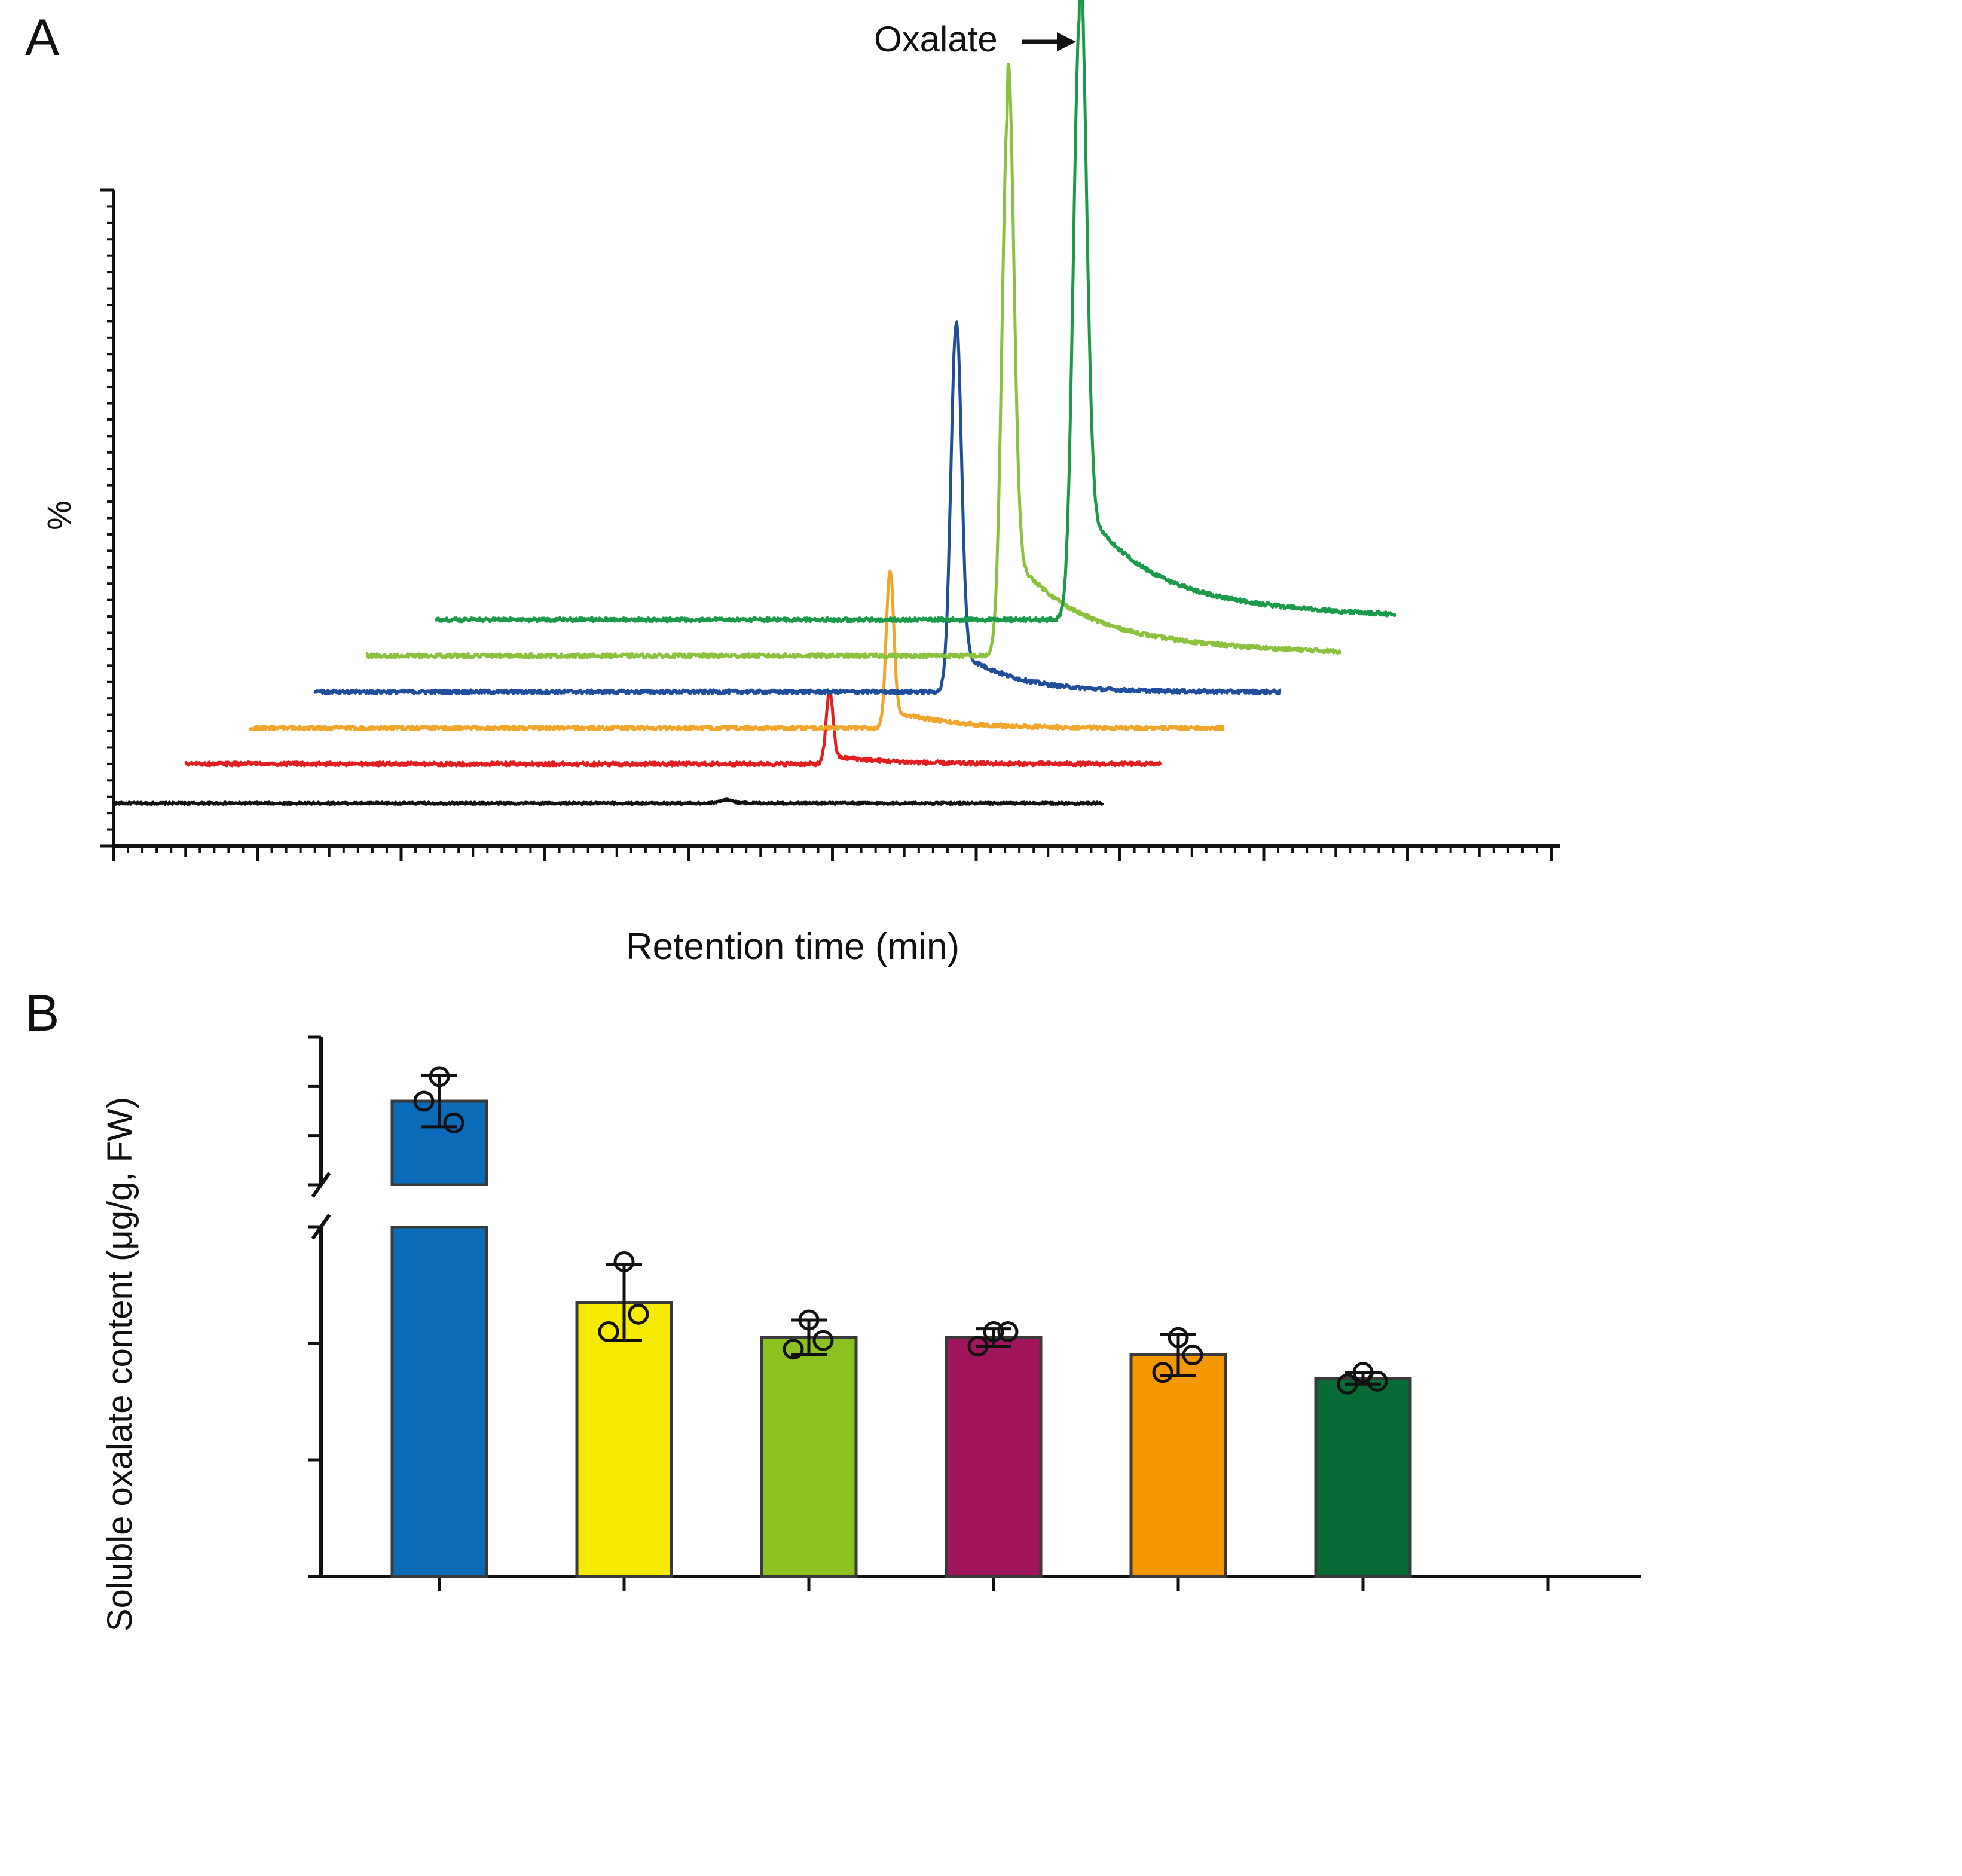 This screenshot has height=1876, width=1962. I want to click on panel-b-y-label: Soluble oxalate content (μg/g, FW), so click(119, 1364).